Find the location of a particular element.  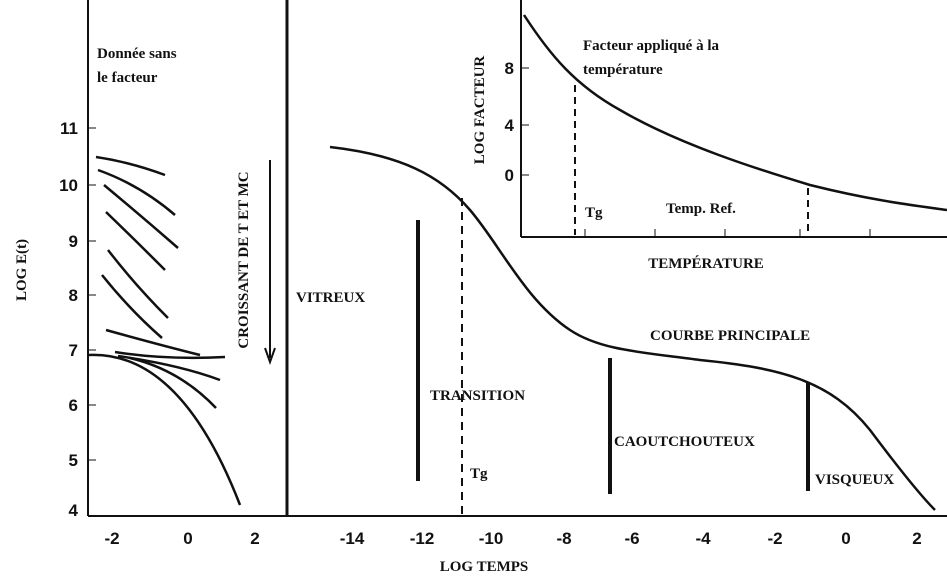

inset-tick-label: 0 is located at coordinates (509, 175).